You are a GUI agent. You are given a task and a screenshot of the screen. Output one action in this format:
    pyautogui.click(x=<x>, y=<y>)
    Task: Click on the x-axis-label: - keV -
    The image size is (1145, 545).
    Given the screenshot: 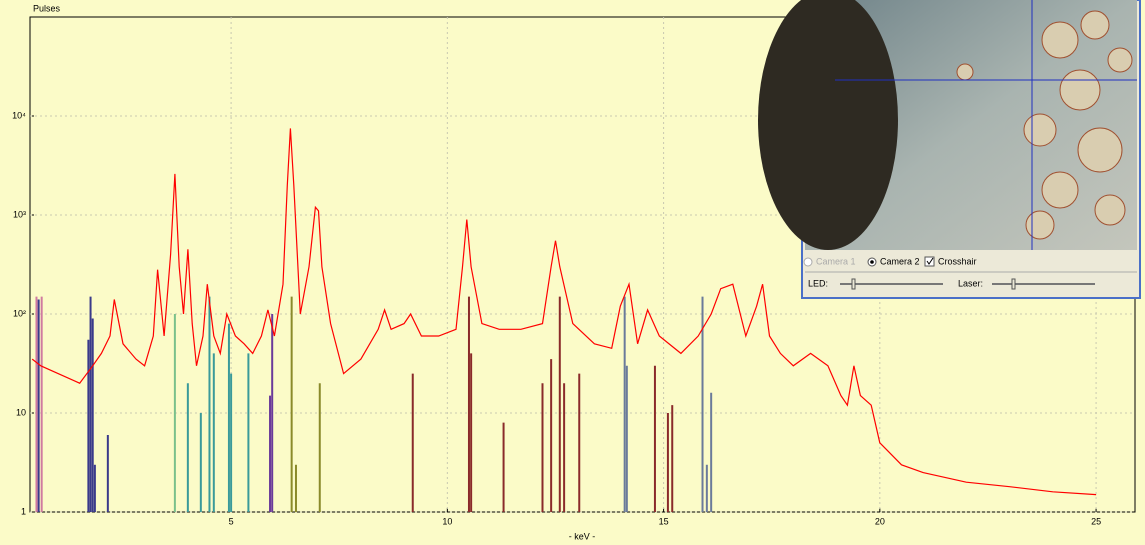 What is the action you would take?
    pyautogui.click(x=582, y=536)
    